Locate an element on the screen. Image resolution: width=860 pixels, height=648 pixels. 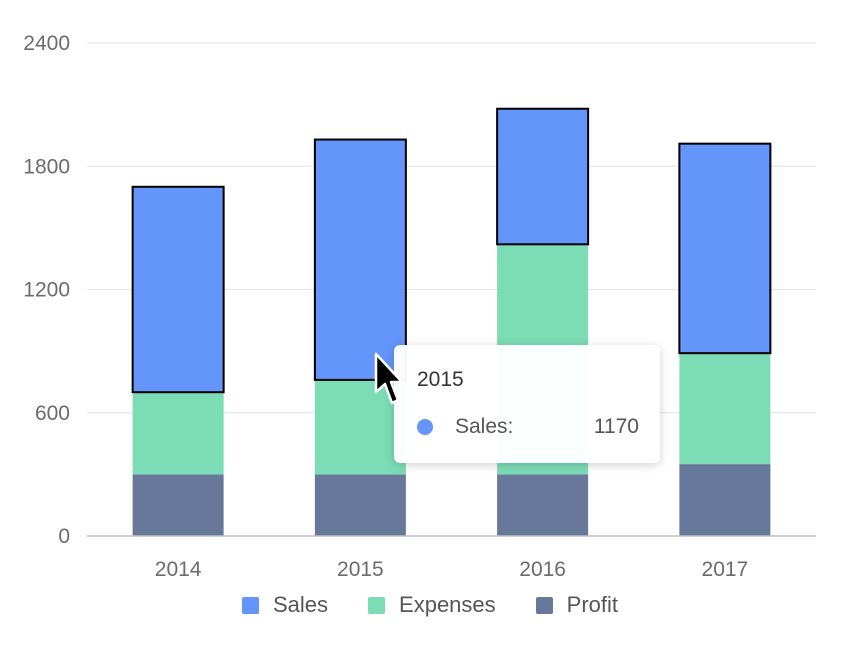
legend-swatch-expenses is located at coordinates (377, 605).